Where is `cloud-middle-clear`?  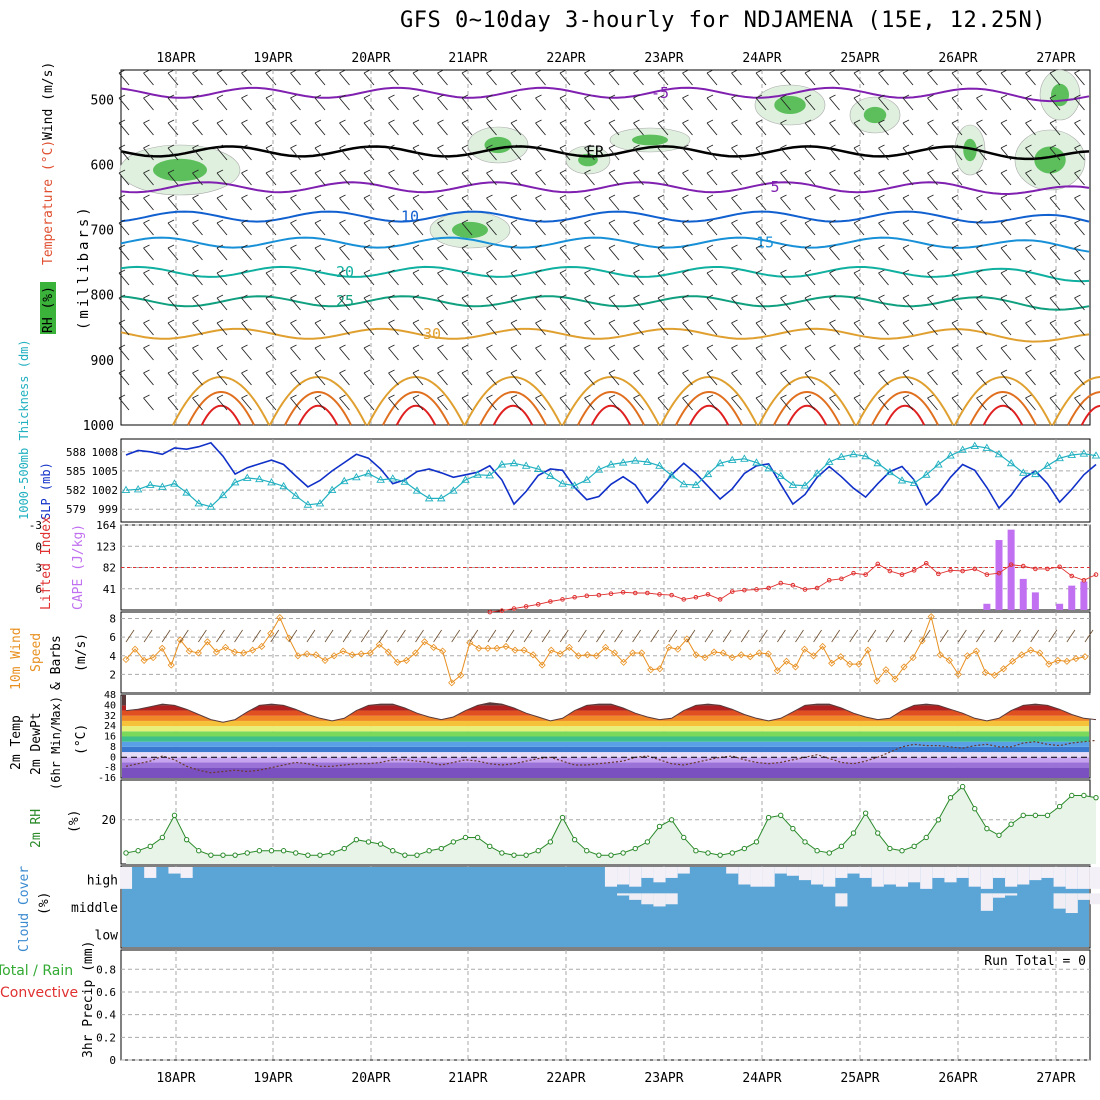 cloud-middle-clear is located at coordinates (1011, 894).